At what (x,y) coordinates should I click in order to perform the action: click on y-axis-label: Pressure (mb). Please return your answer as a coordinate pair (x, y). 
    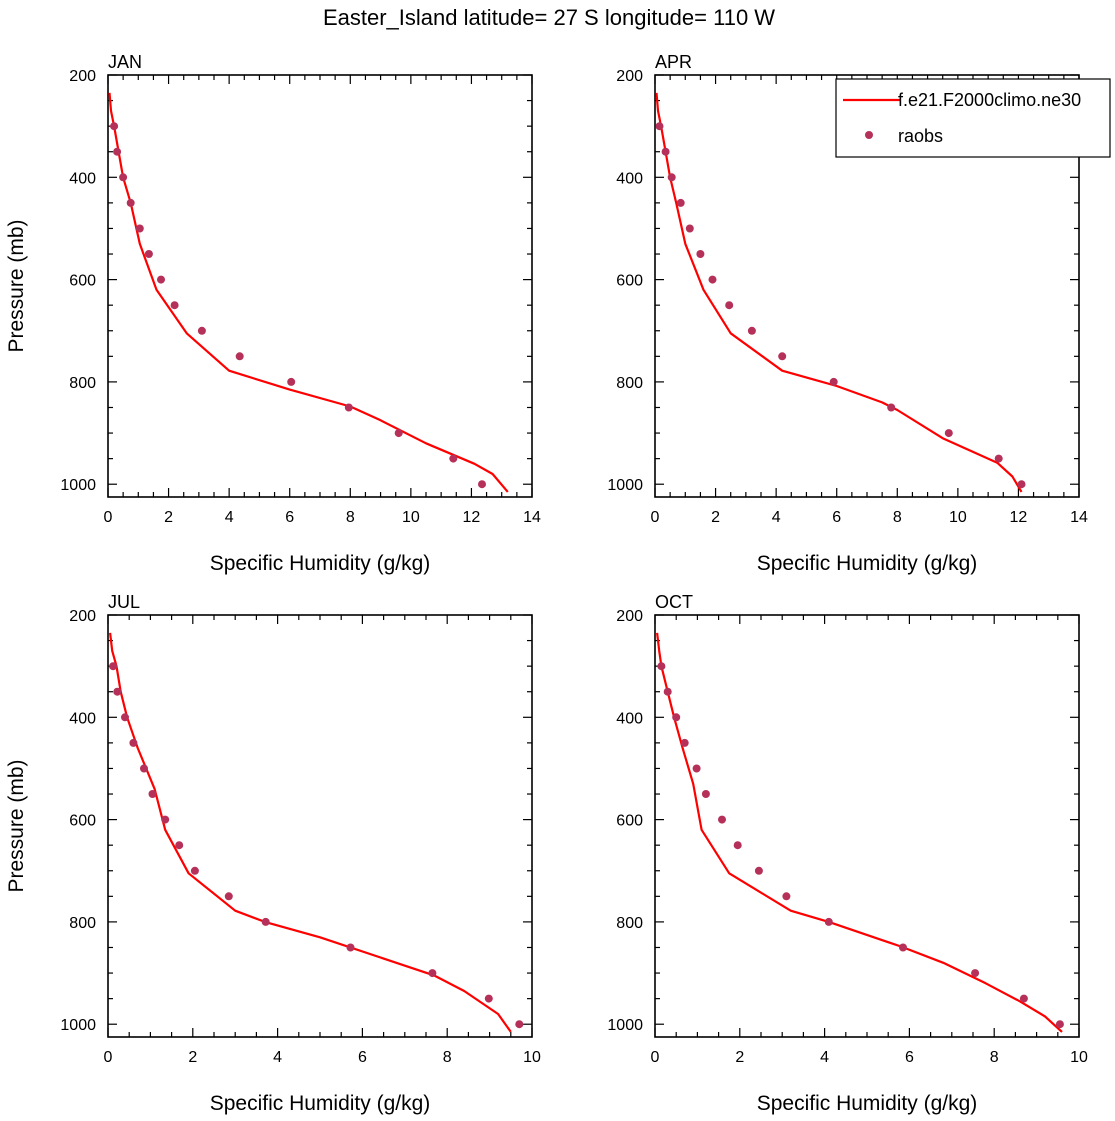
    Looking at the image, I should click on (16, 285).